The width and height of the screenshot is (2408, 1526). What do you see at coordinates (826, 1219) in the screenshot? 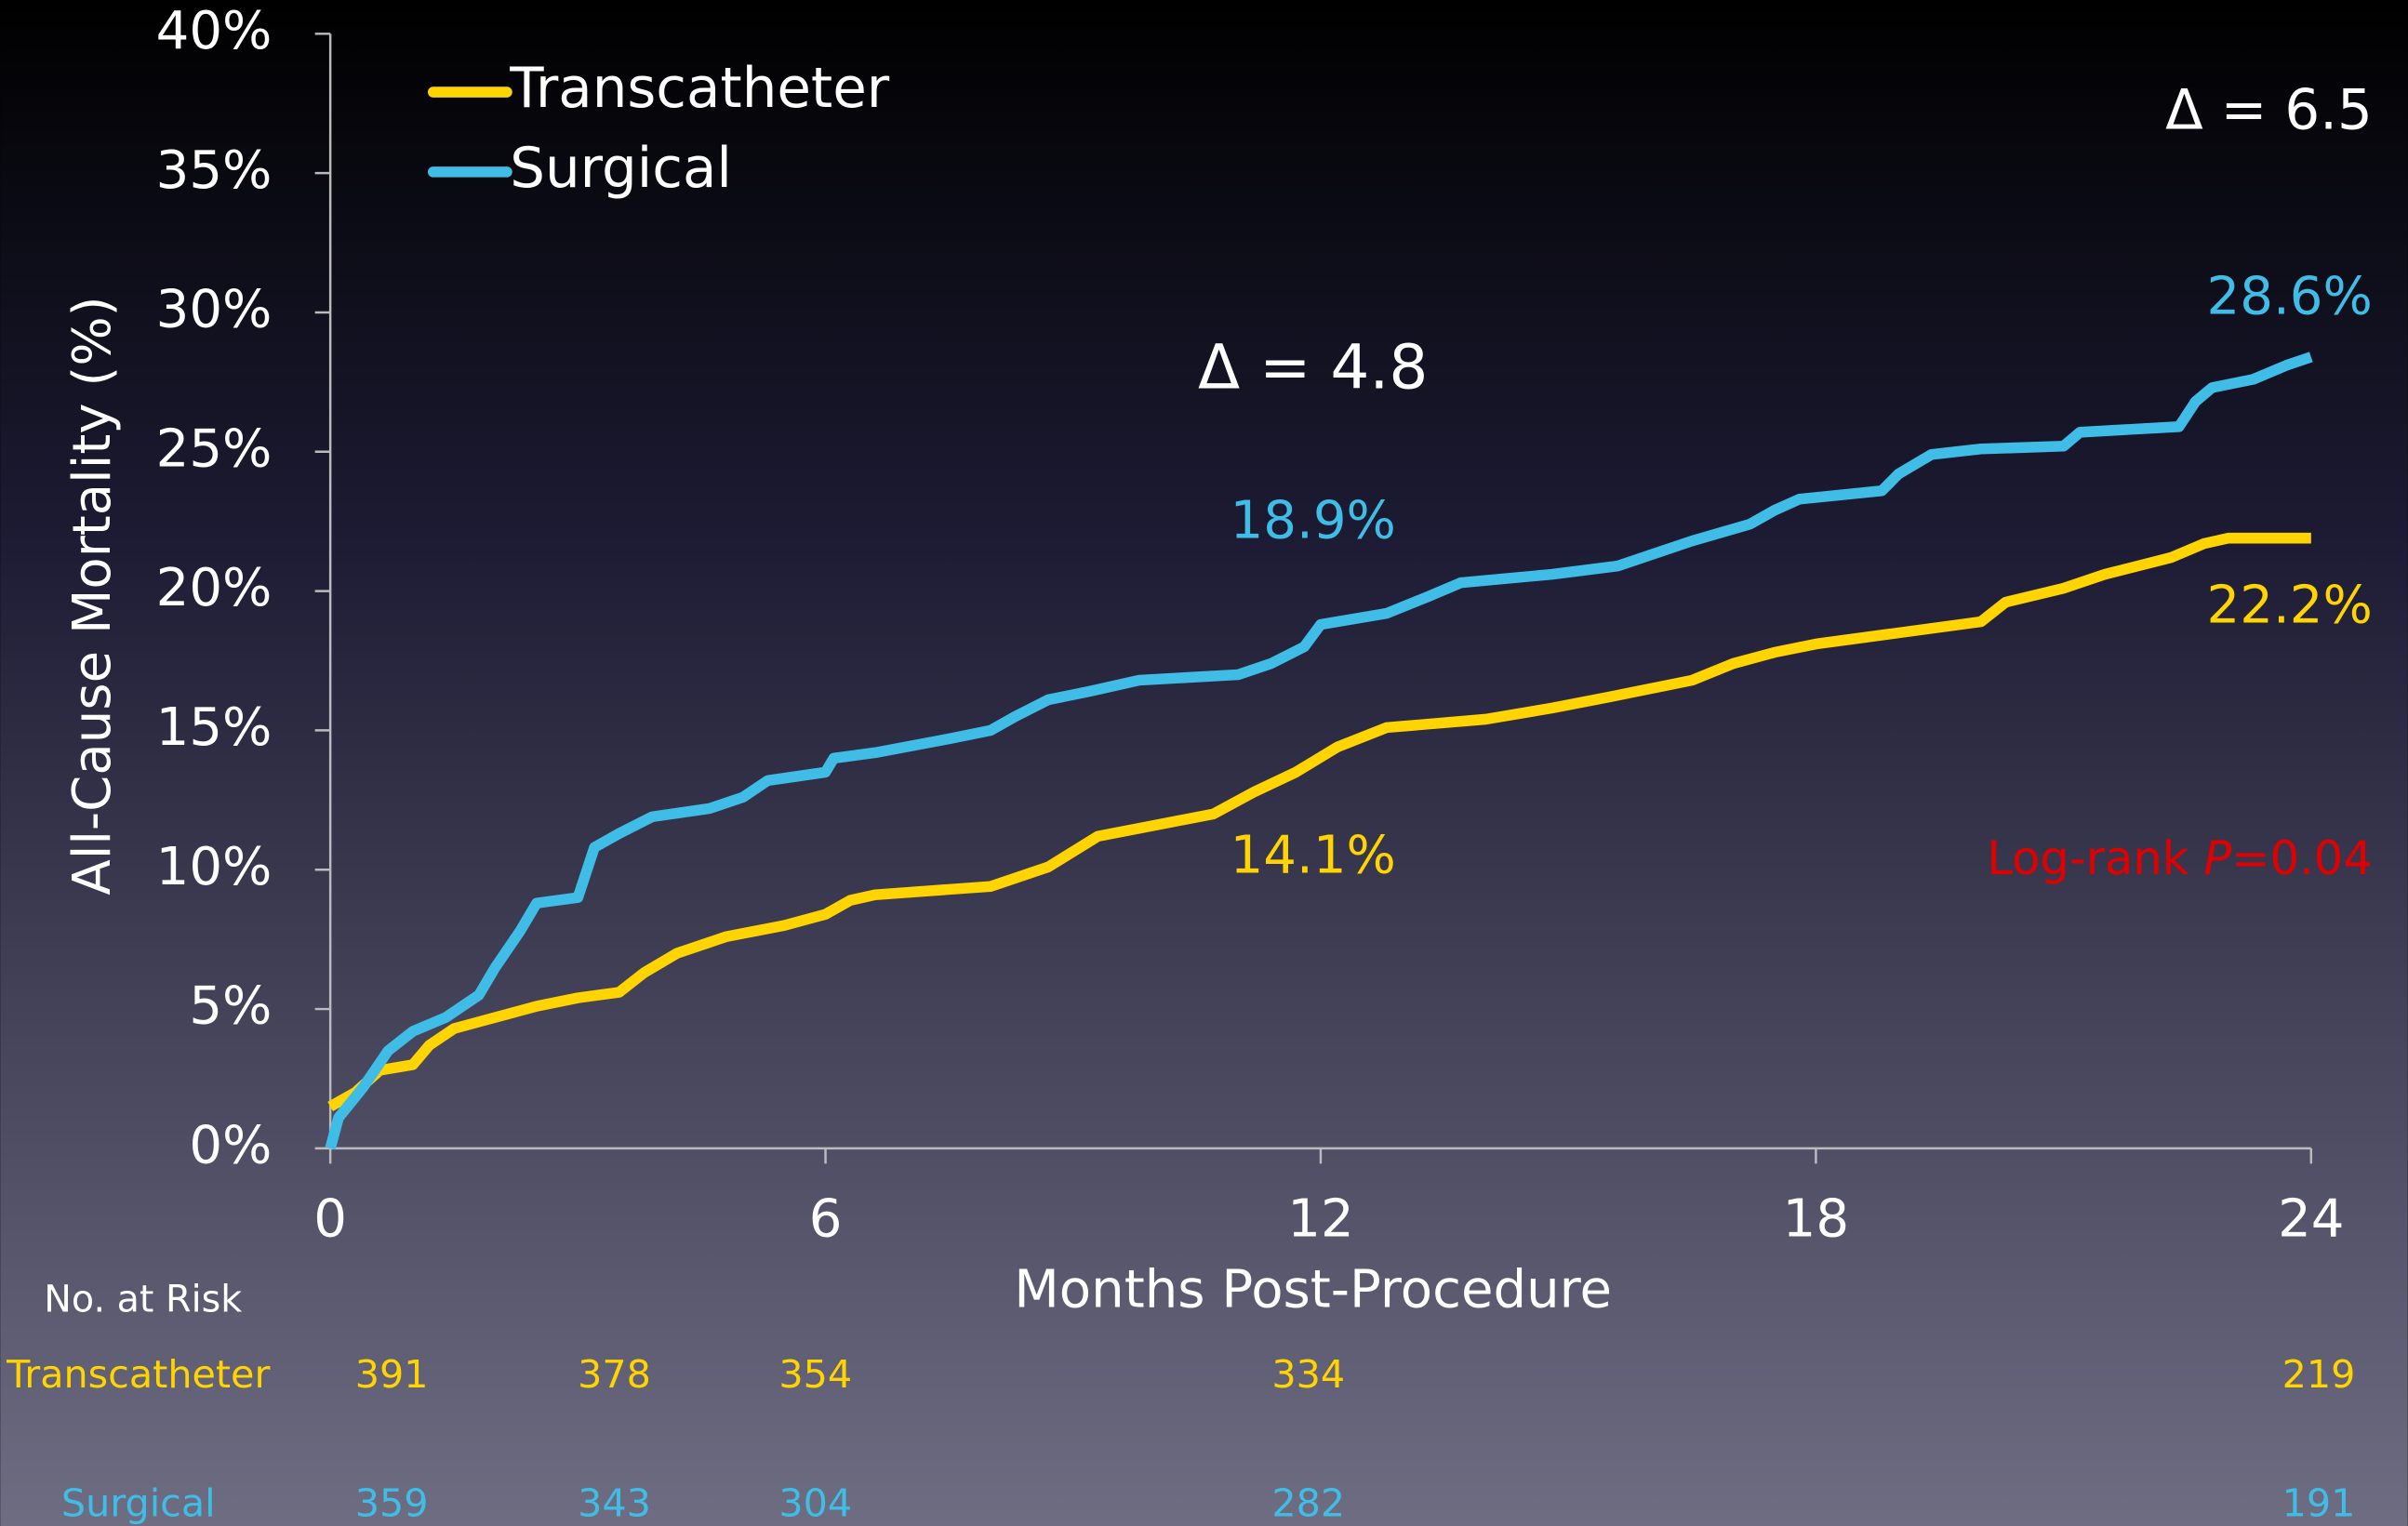
I see `x-tick-label: 6` at bounding box center [826, 1219].